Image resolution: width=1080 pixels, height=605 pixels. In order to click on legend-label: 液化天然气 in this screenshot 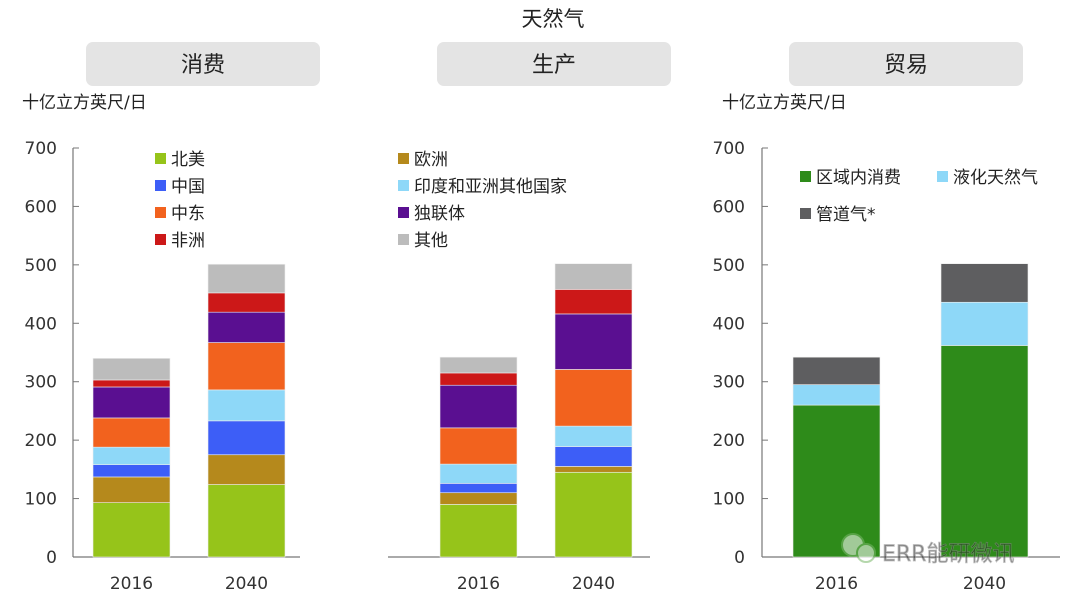, I will do `click(995, 178)`.